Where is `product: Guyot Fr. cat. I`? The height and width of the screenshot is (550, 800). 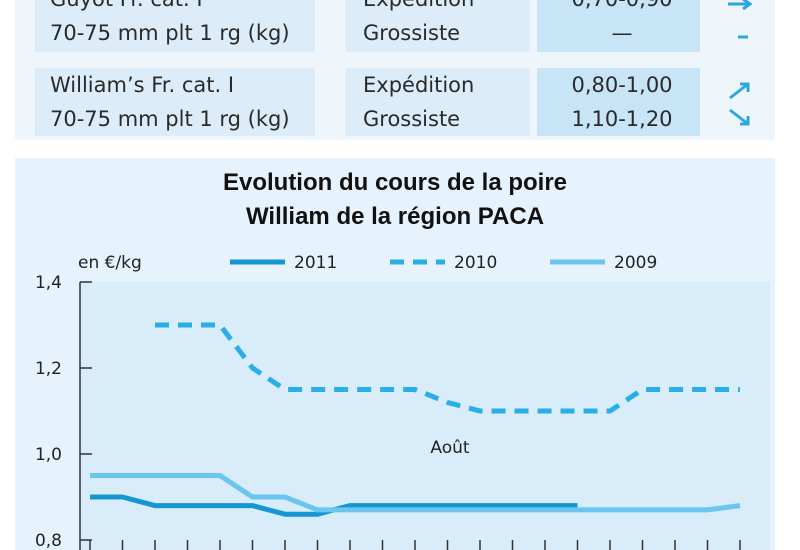
product: Guyot Fr. cat. I is located at coordinates (126, 5).